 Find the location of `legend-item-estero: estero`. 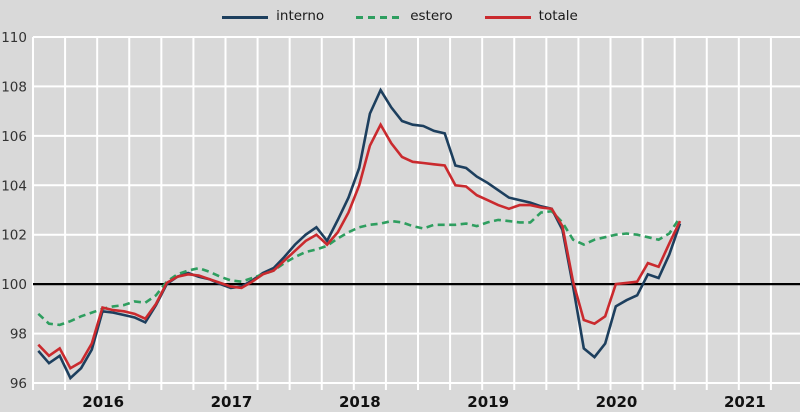

legend-item-estero: estero is located at coordinates (404, 16).